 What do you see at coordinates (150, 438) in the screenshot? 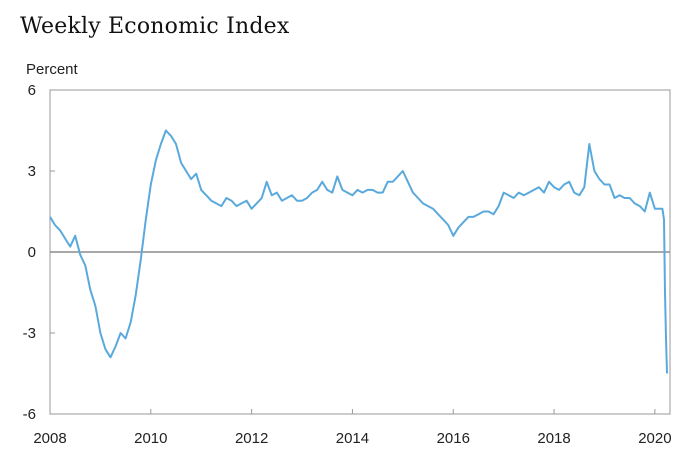
I see `x-tick-label: 2010` at bounding box center [150, 438].